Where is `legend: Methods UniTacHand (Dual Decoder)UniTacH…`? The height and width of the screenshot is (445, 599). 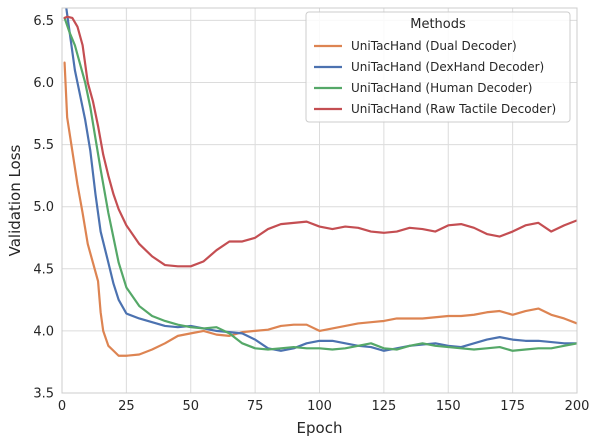 legend: Methods UniTacHand (Dual Decoder)UniTacH… is located at coordinates (438, 67).